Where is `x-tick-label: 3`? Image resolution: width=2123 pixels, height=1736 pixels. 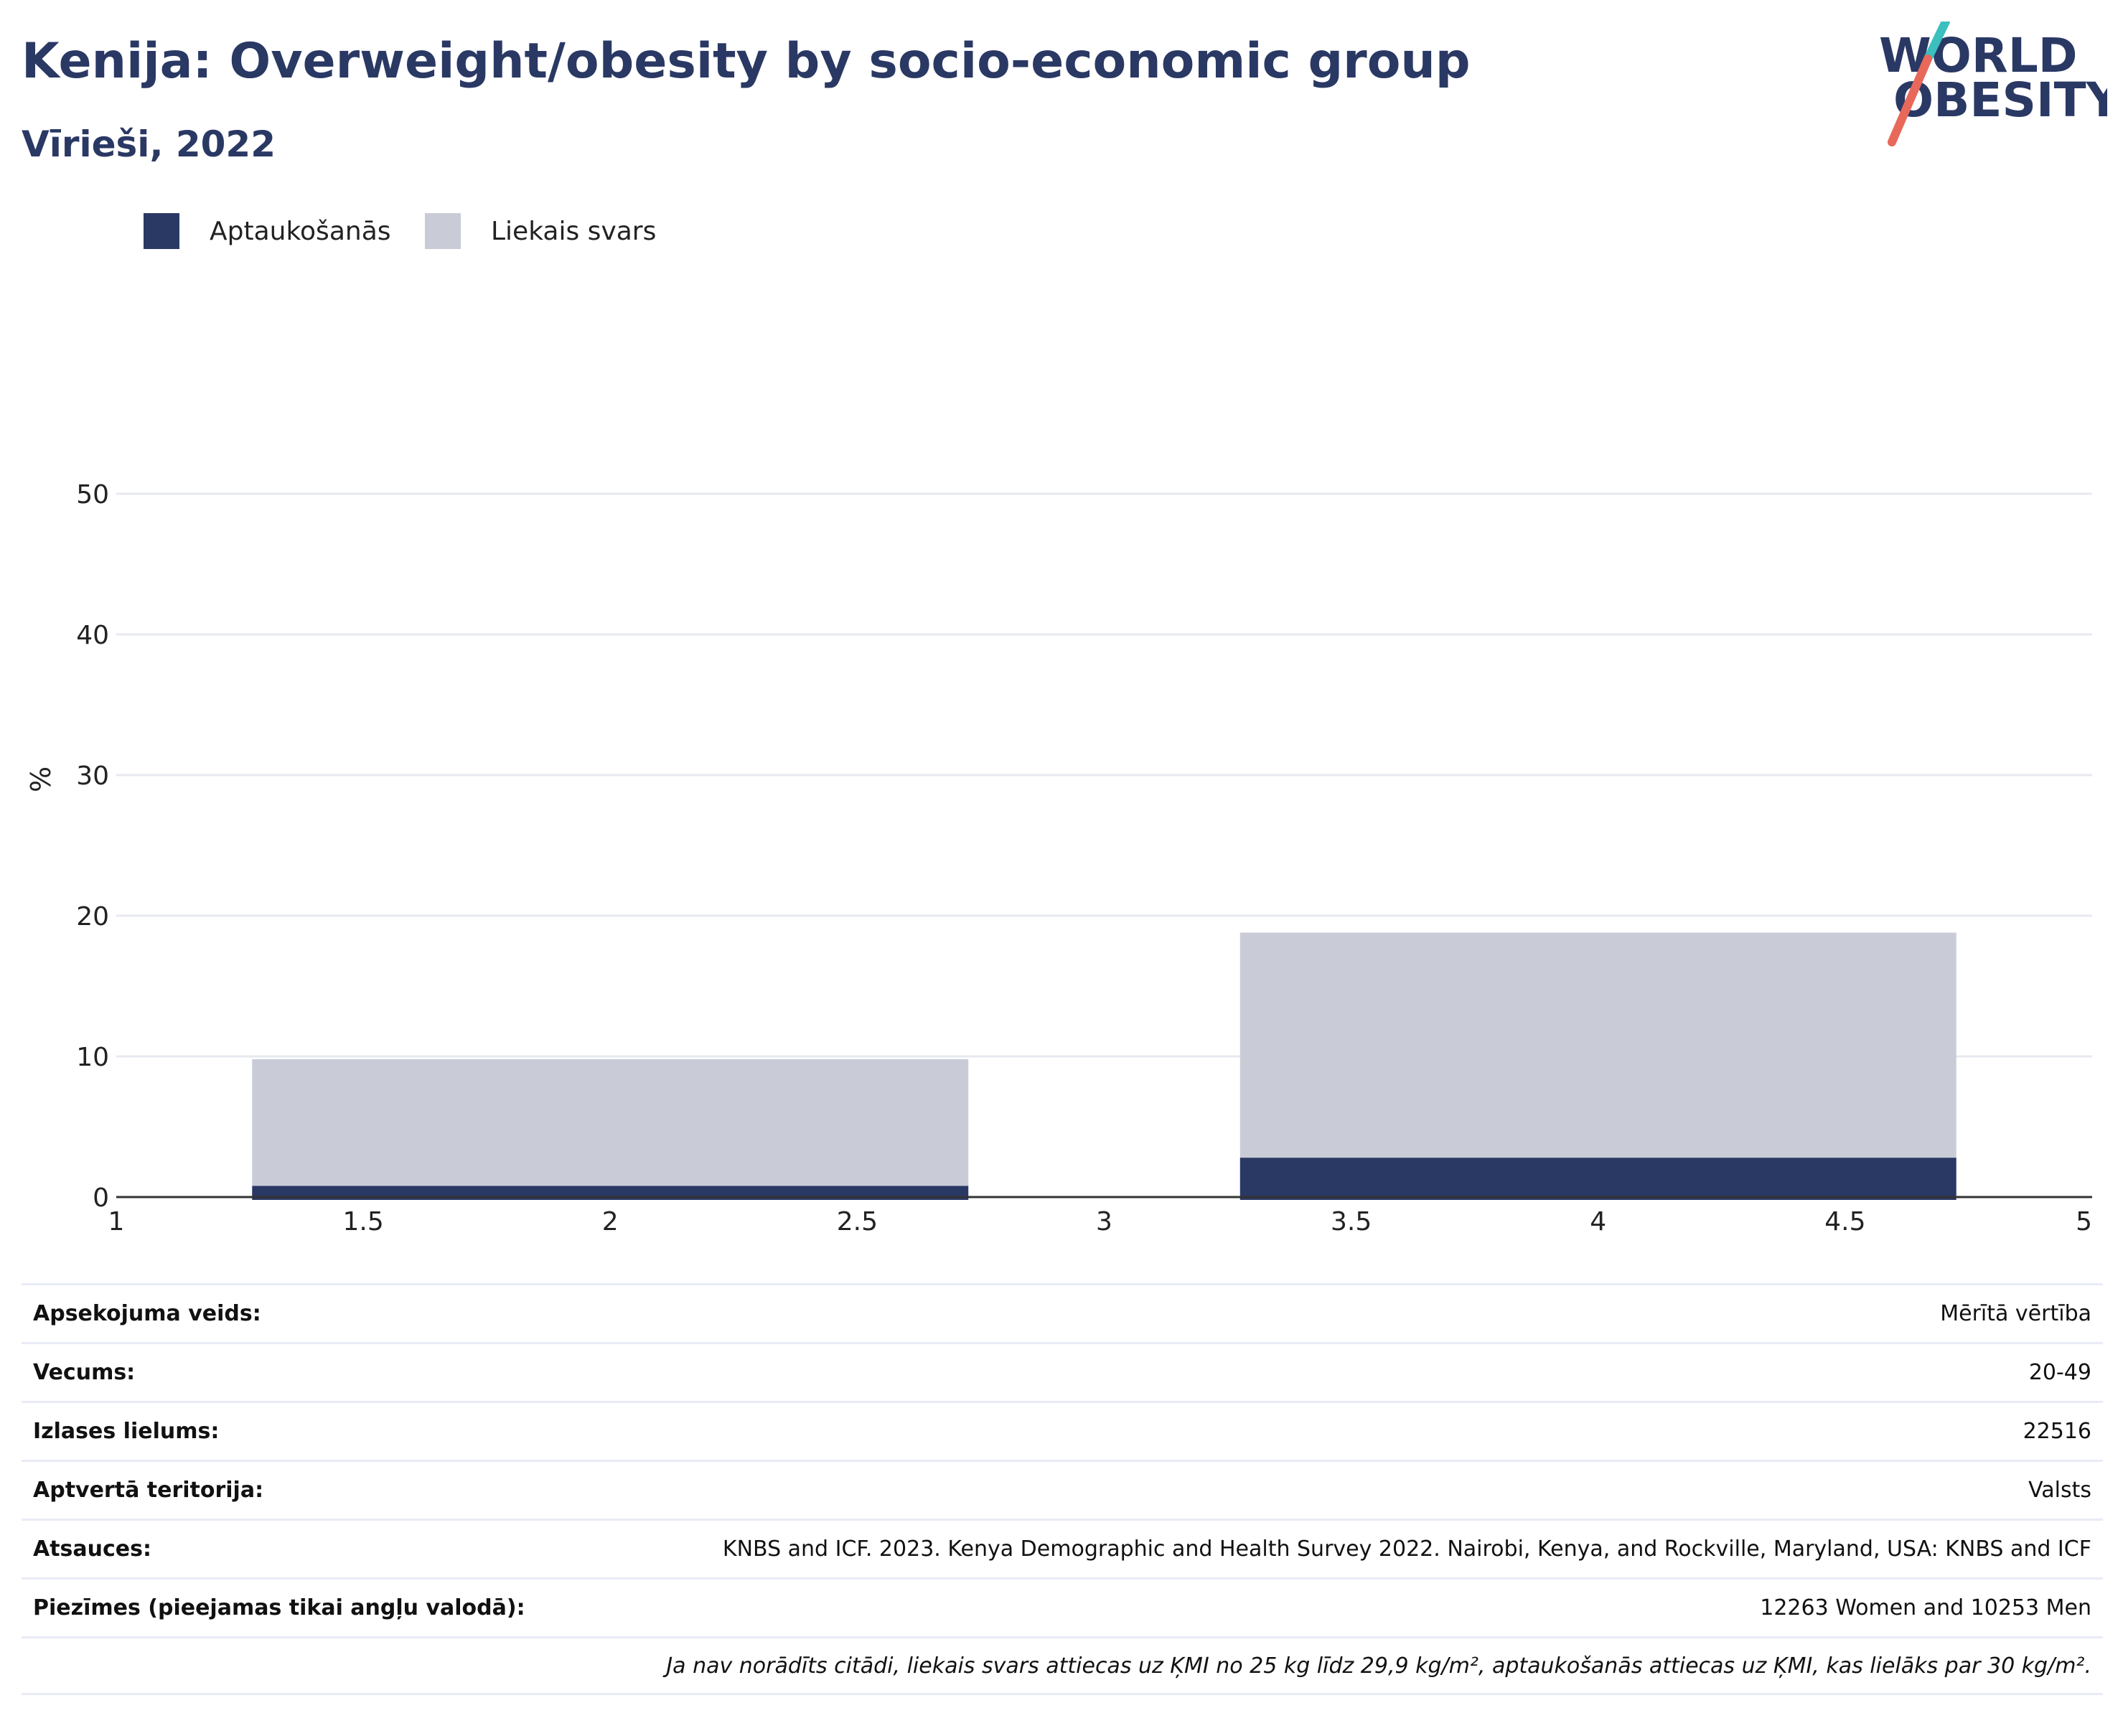
x-tick-label: 3 is located at coordinates (1104, 1222).